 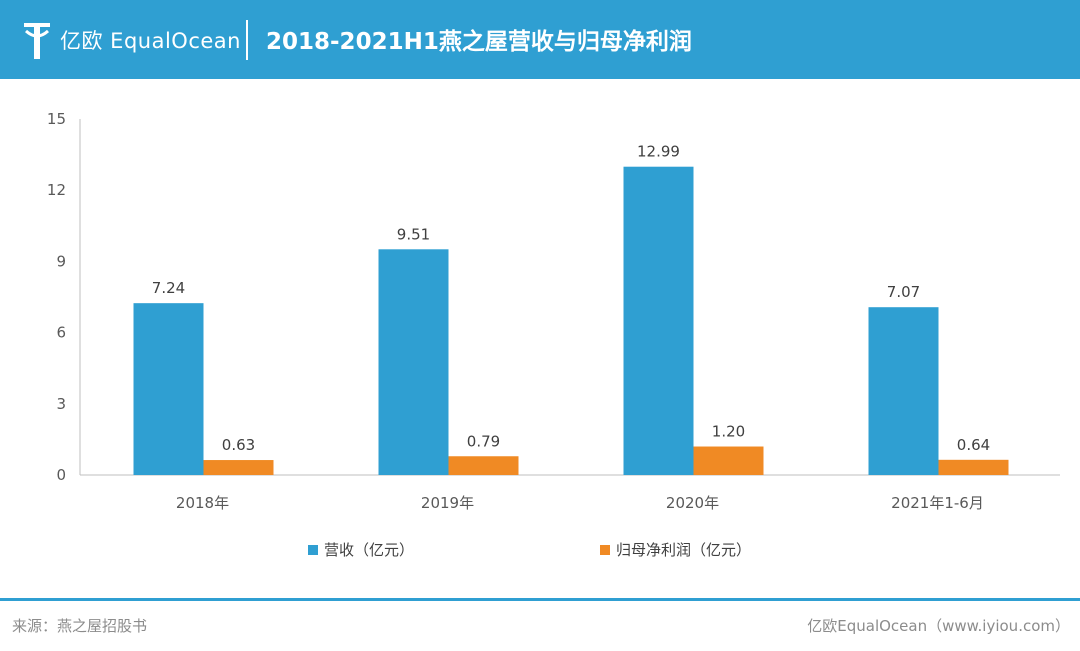 I want to click on legend-item-revenue: 营收（亿元）, so click(x=361, y=549).